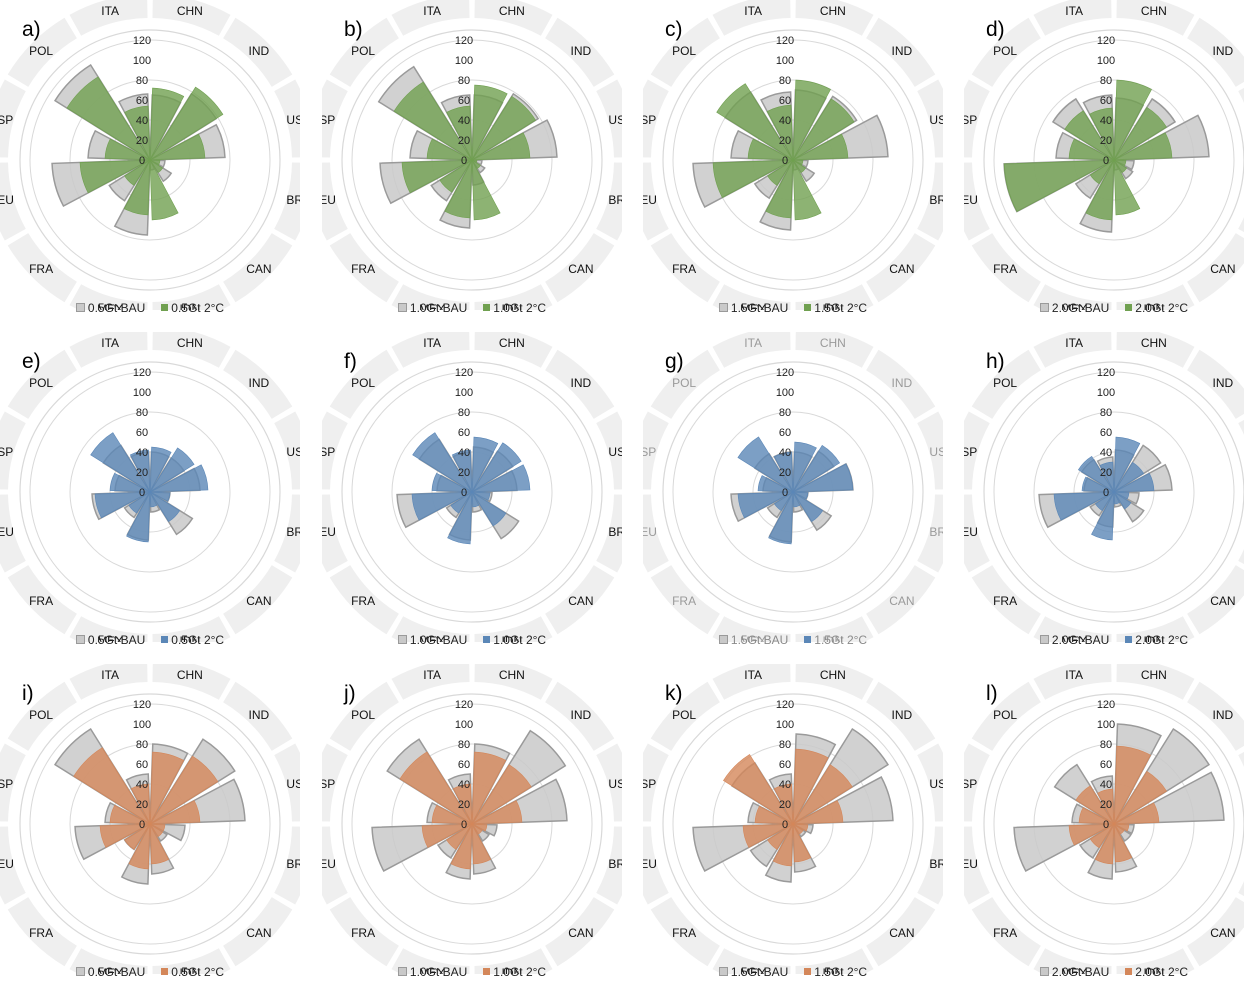 This screenshot has width=1244, height=992. I want to click on legend-label: 1.0Gt BAU, so click(438, 307).